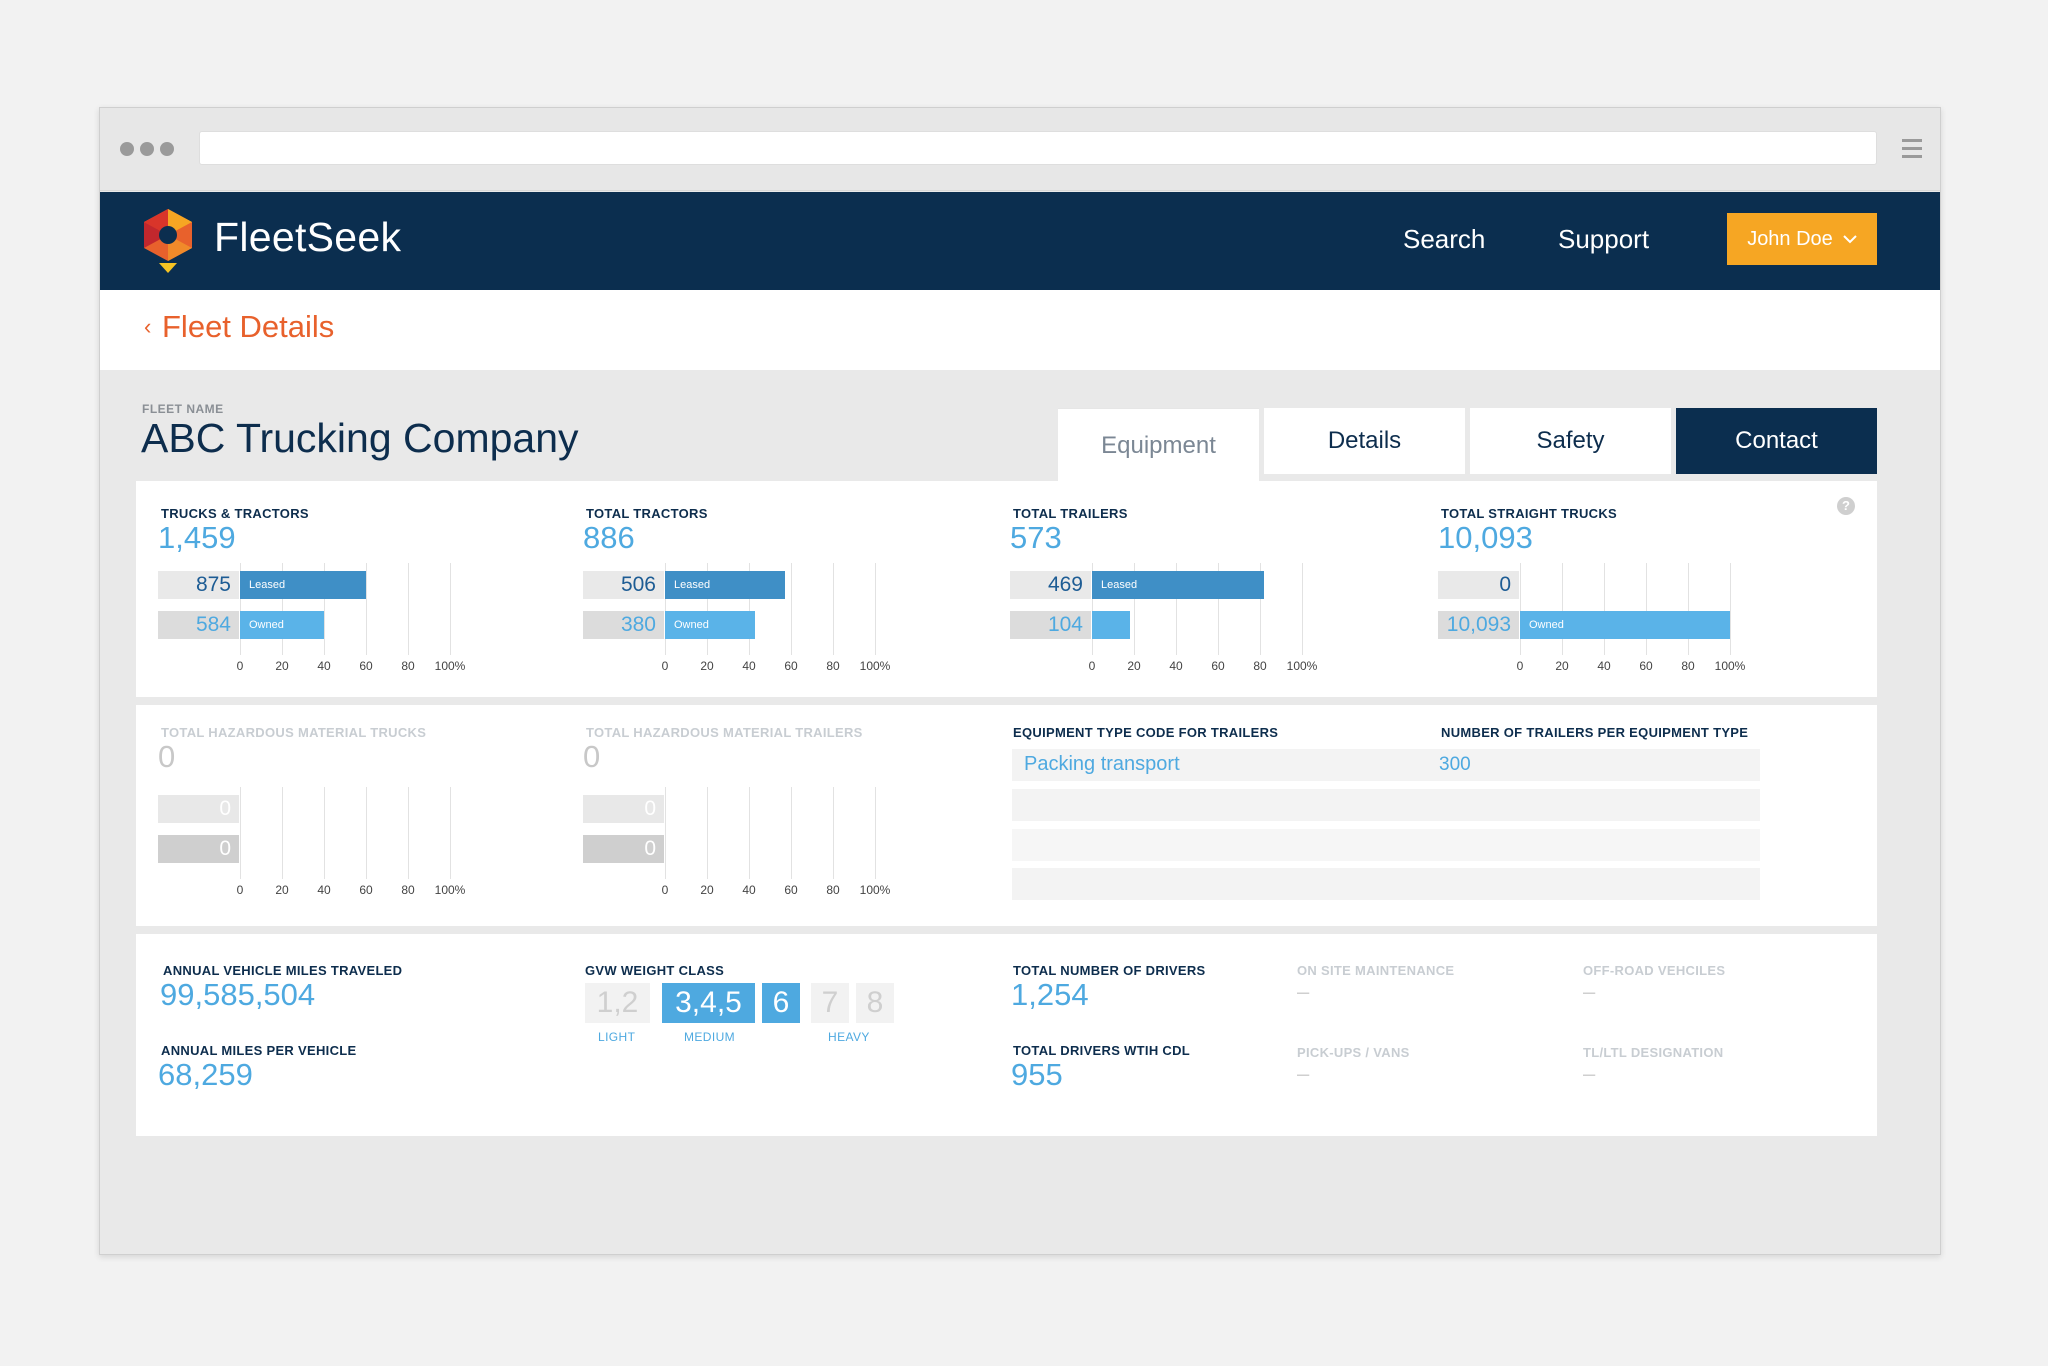 The image size is (2048, 1366). What do you see at coordinates (1036, 537) in the screenshot?
I see `stat-value: 573` at bounding box center [1036, 537].